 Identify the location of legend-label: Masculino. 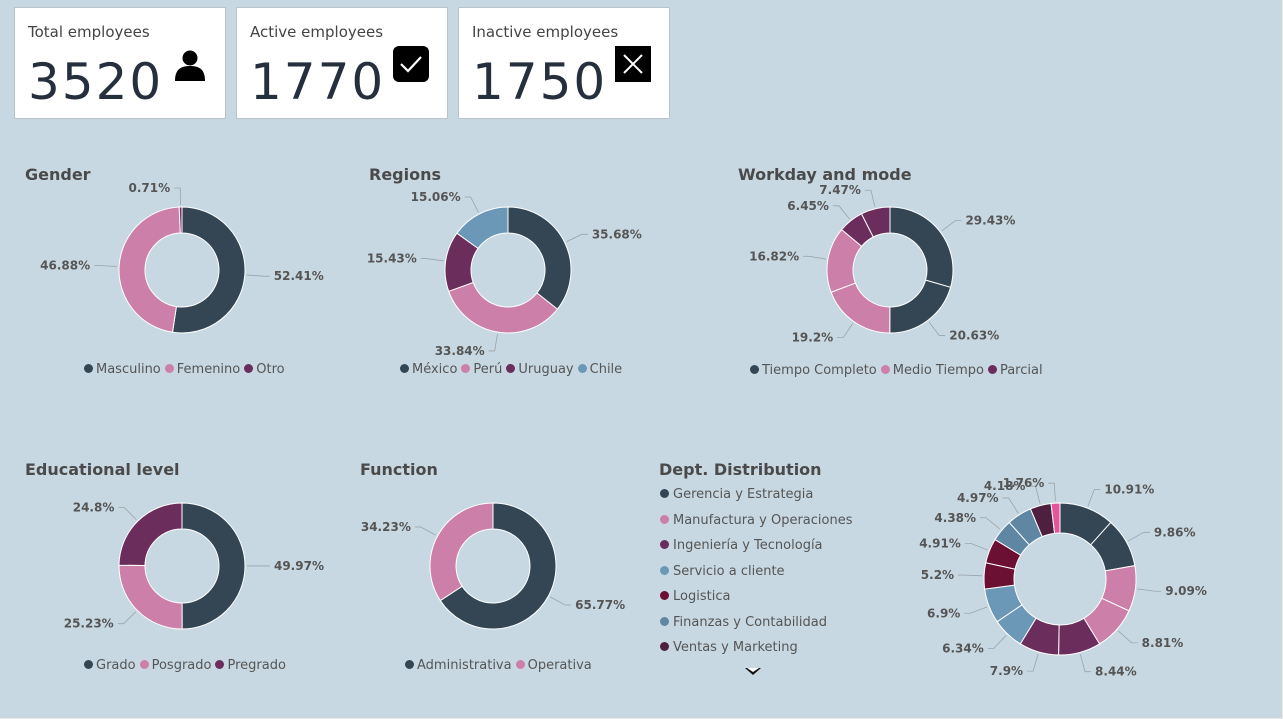
(128, 369).